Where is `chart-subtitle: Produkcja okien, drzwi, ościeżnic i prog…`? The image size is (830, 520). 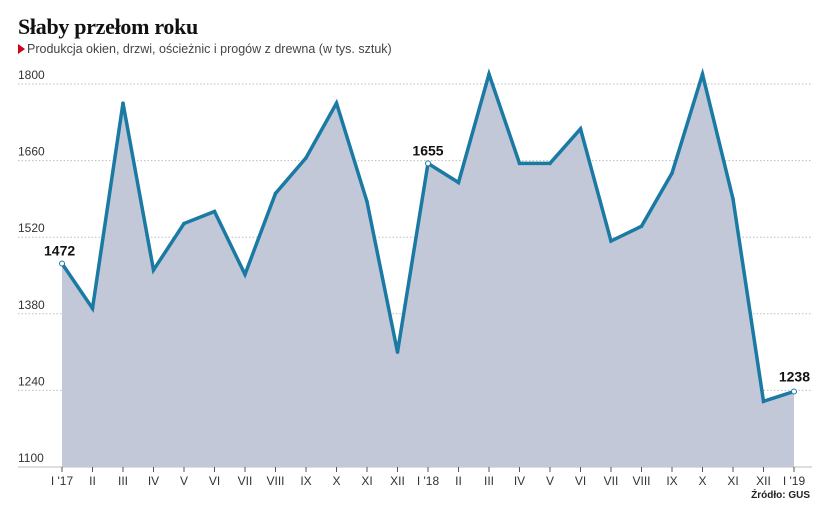 chart-subtitle: Produkcja okien, drzwi, ościeżnic i prog… is located at coordinates (205, 49).